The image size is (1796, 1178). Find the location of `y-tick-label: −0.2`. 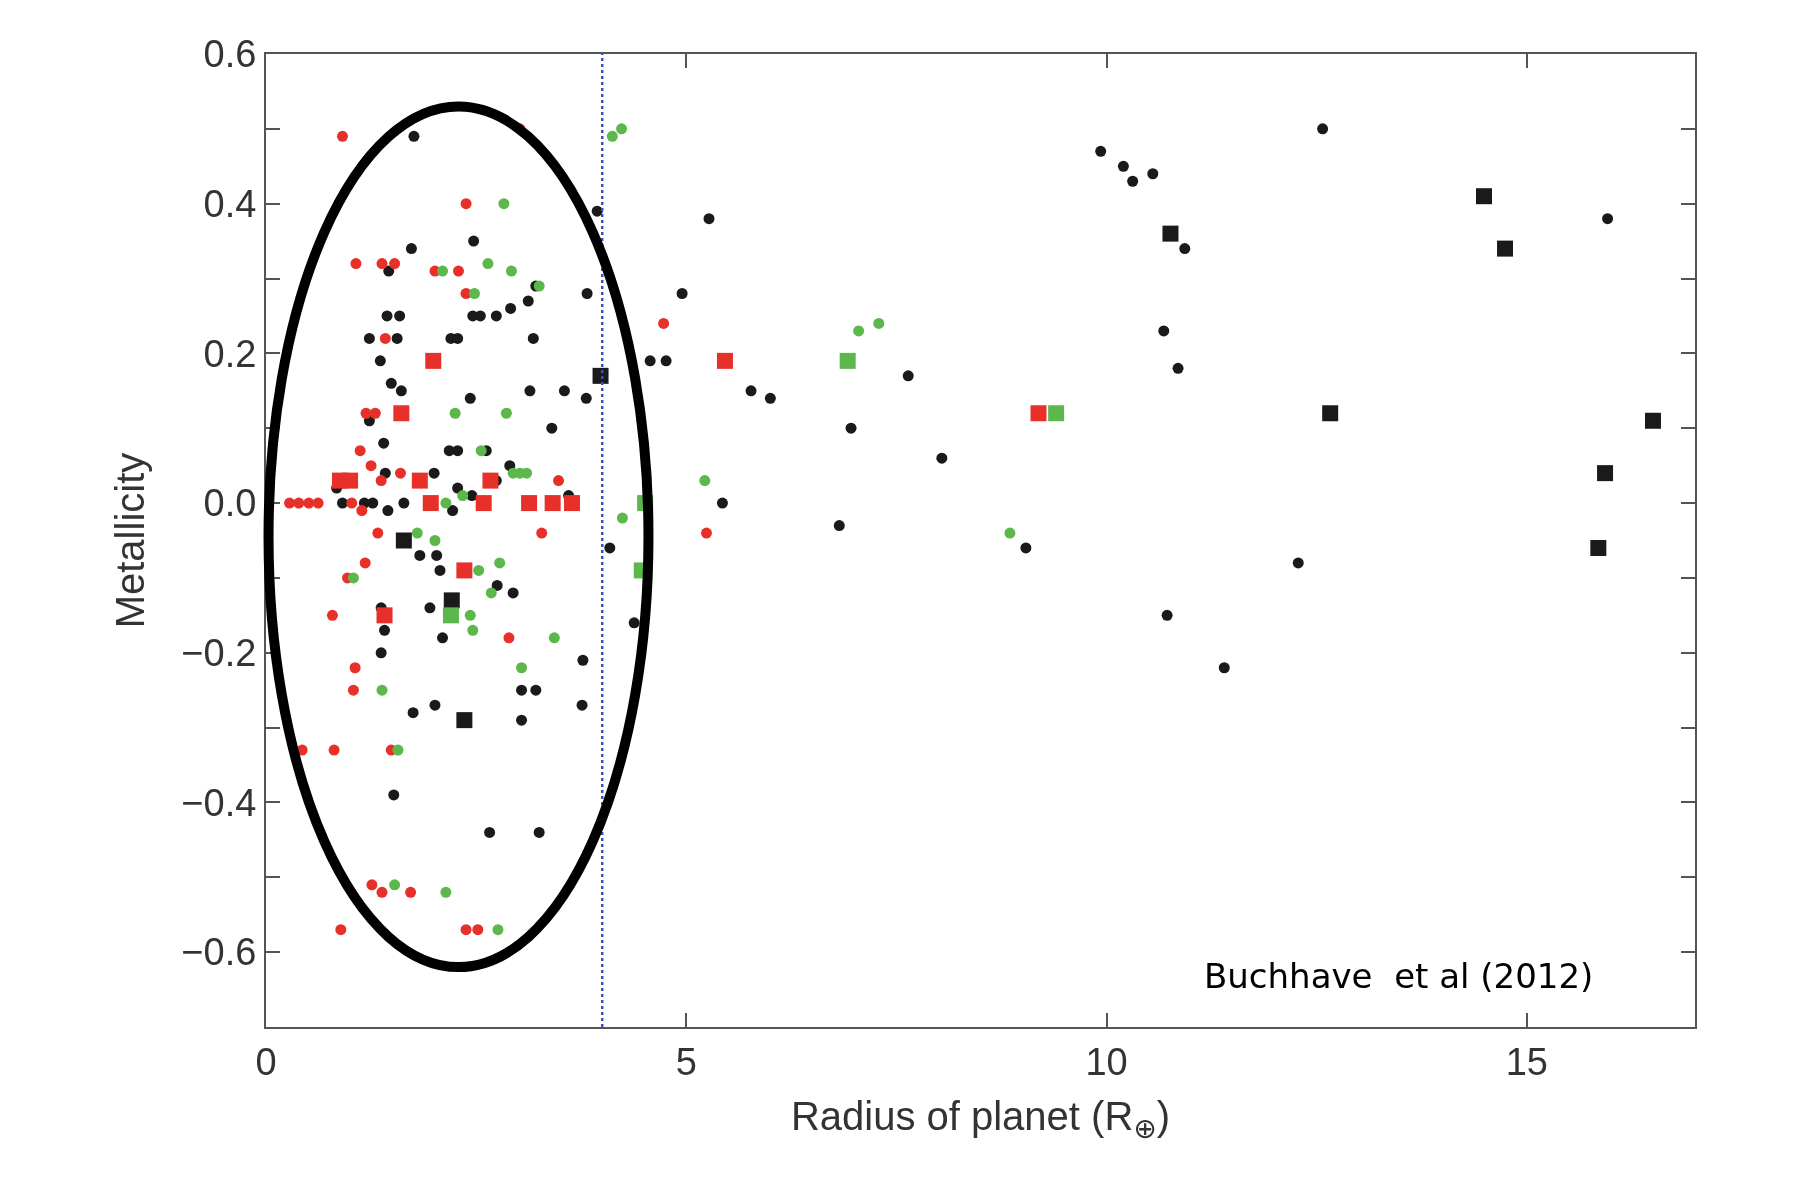

y-tick-label: −0.2 is located at coordinates (219, 653).